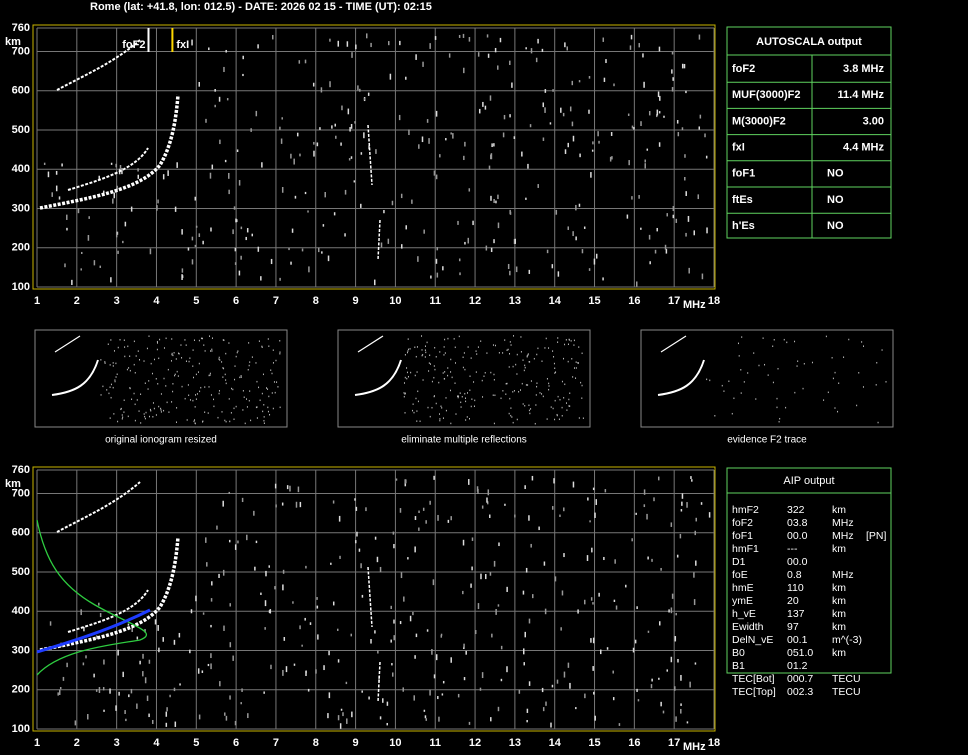  Describe the element at coordinates (800, 653) in the screenshot. I see `aip-cell: 051.0` at that location.